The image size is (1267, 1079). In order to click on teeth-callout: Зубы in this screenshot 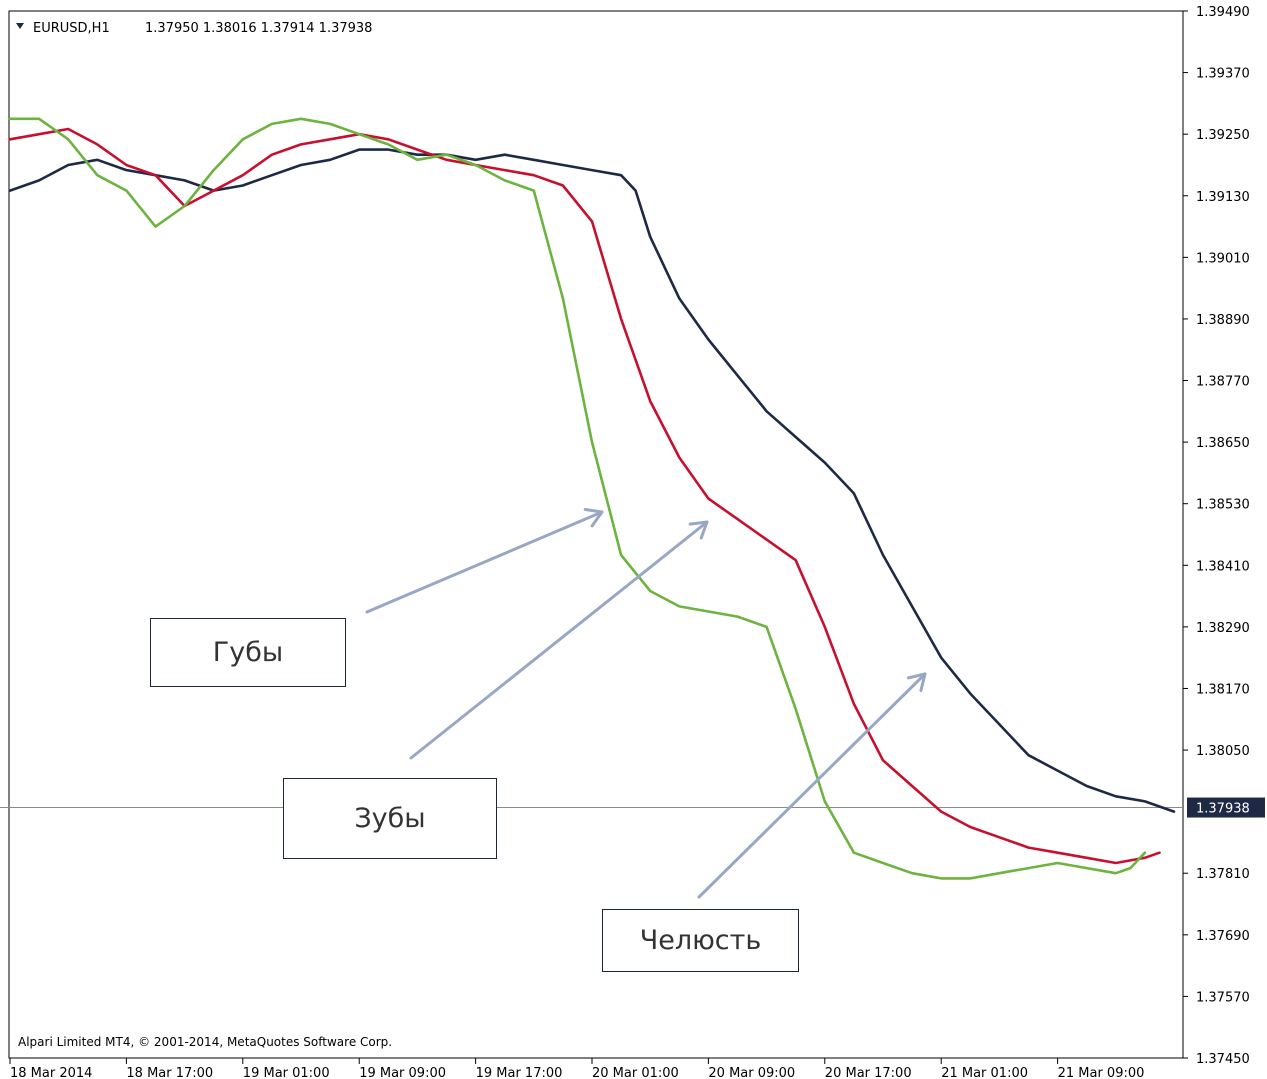, I will do `click(390, 818)`.